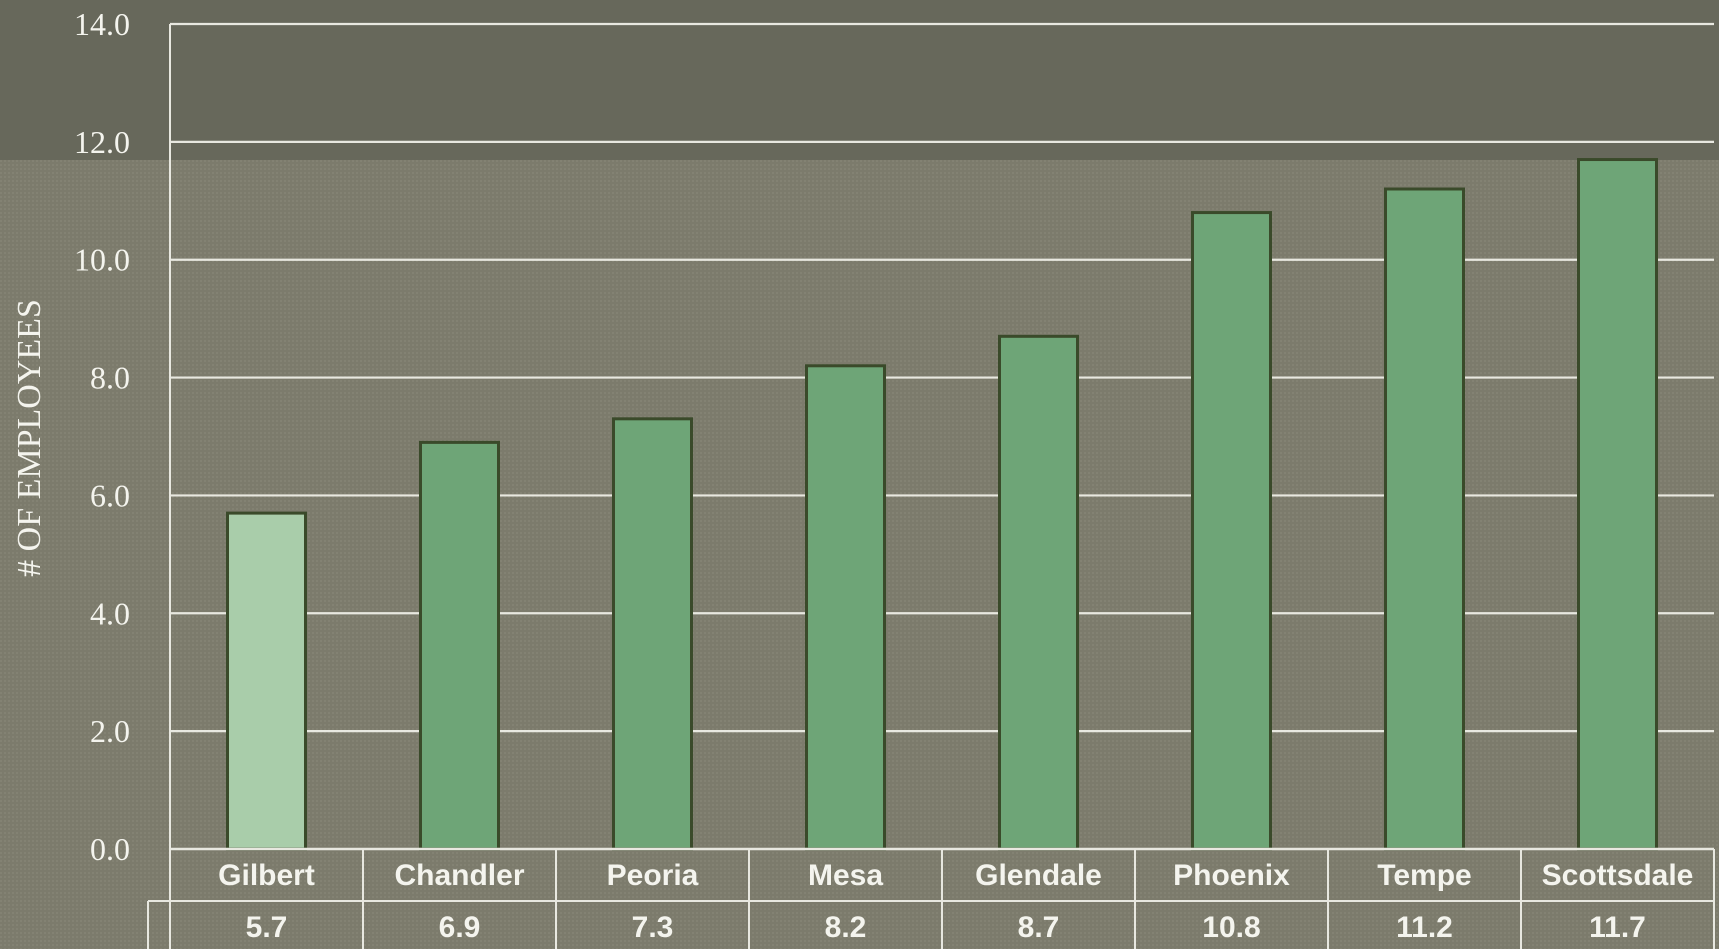  Describe the element at coordinates (110, 731) in the screenshot. I see `y-tick-label: 2.0` at that location.